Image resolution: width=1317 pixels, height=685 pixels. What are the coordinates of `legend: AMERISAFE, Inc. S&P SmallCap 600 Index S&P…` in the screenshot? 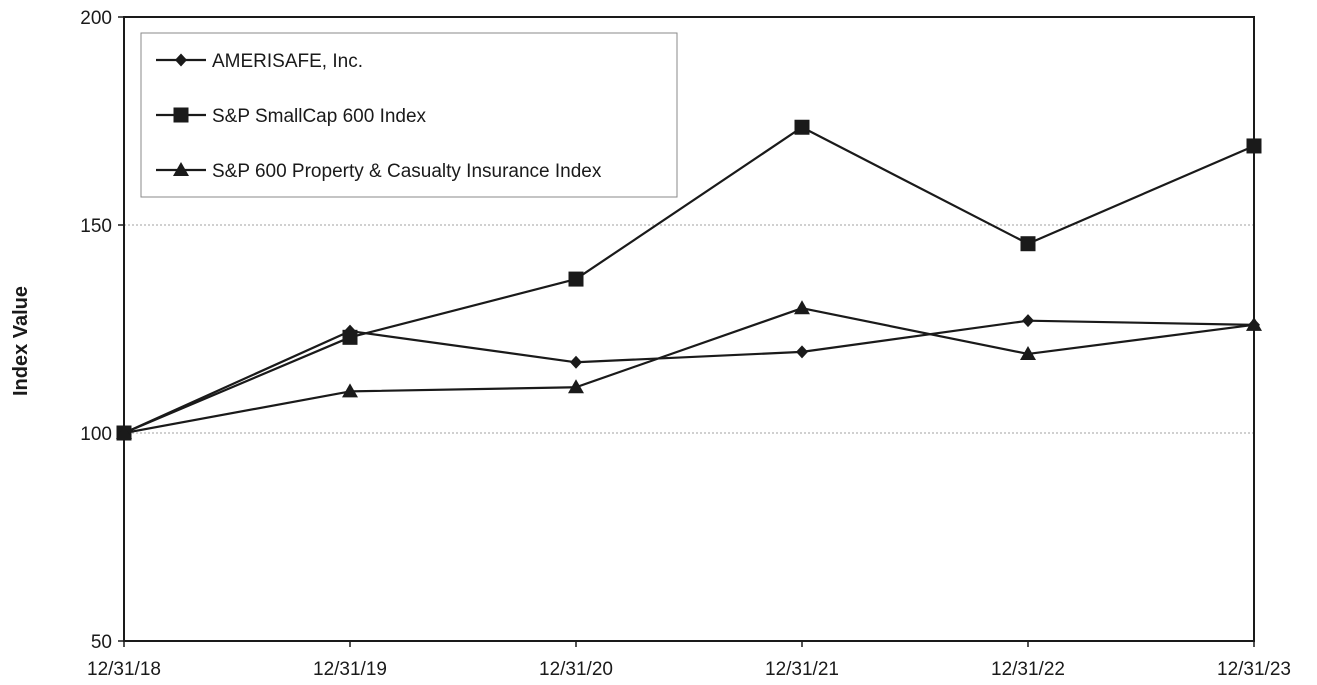 It's located at (409, 115).